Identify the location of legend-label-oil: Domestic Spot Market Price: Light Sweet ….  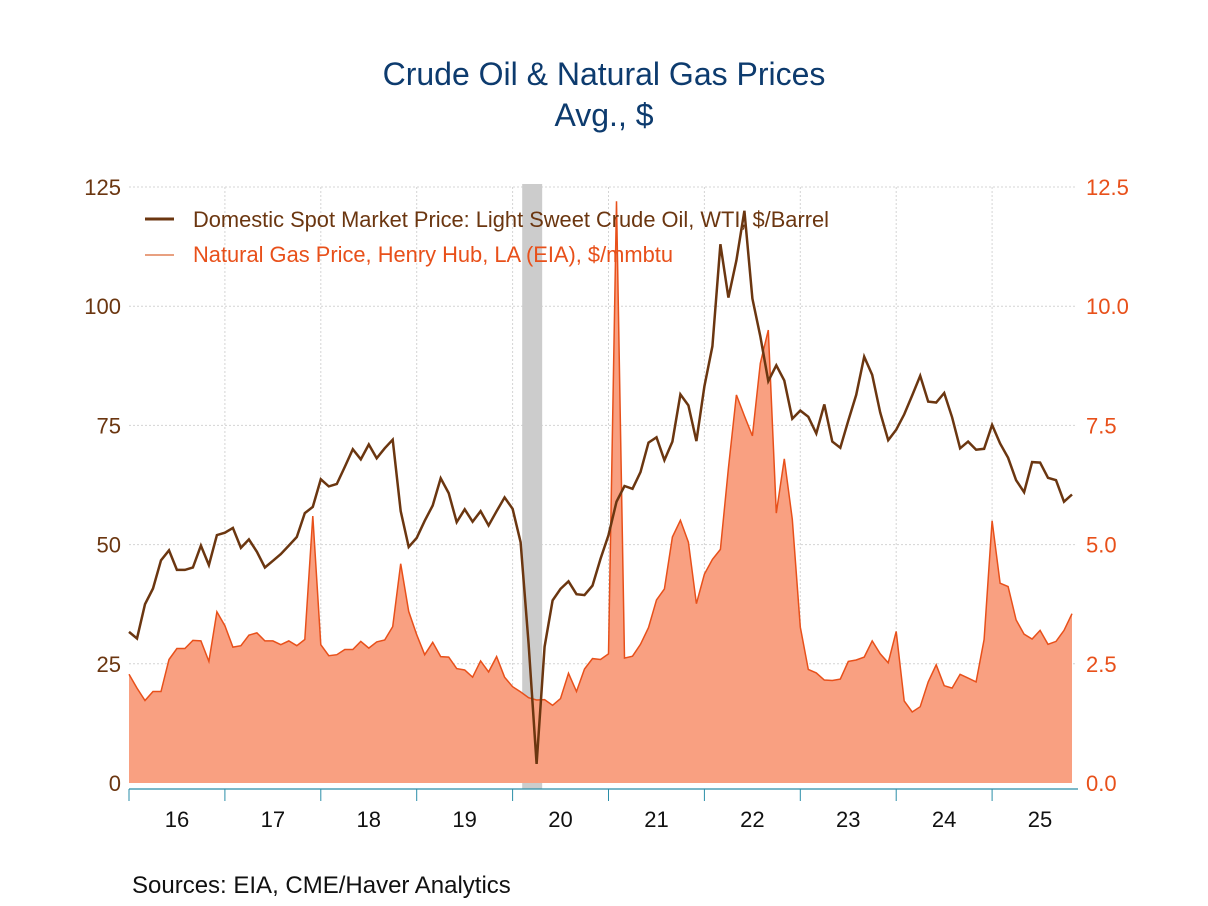
(511, 219).